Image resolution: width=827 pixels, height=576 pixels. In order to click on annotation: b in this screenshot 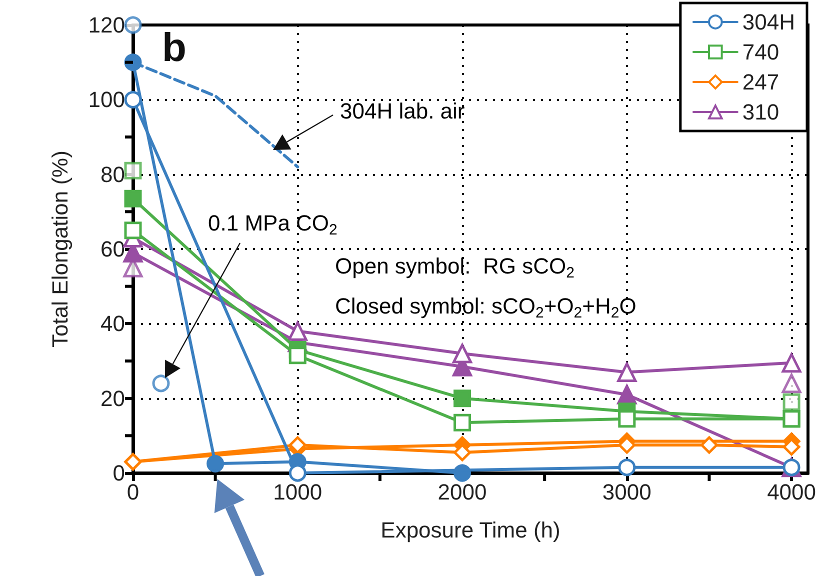, I will do `click(174, 48)`.